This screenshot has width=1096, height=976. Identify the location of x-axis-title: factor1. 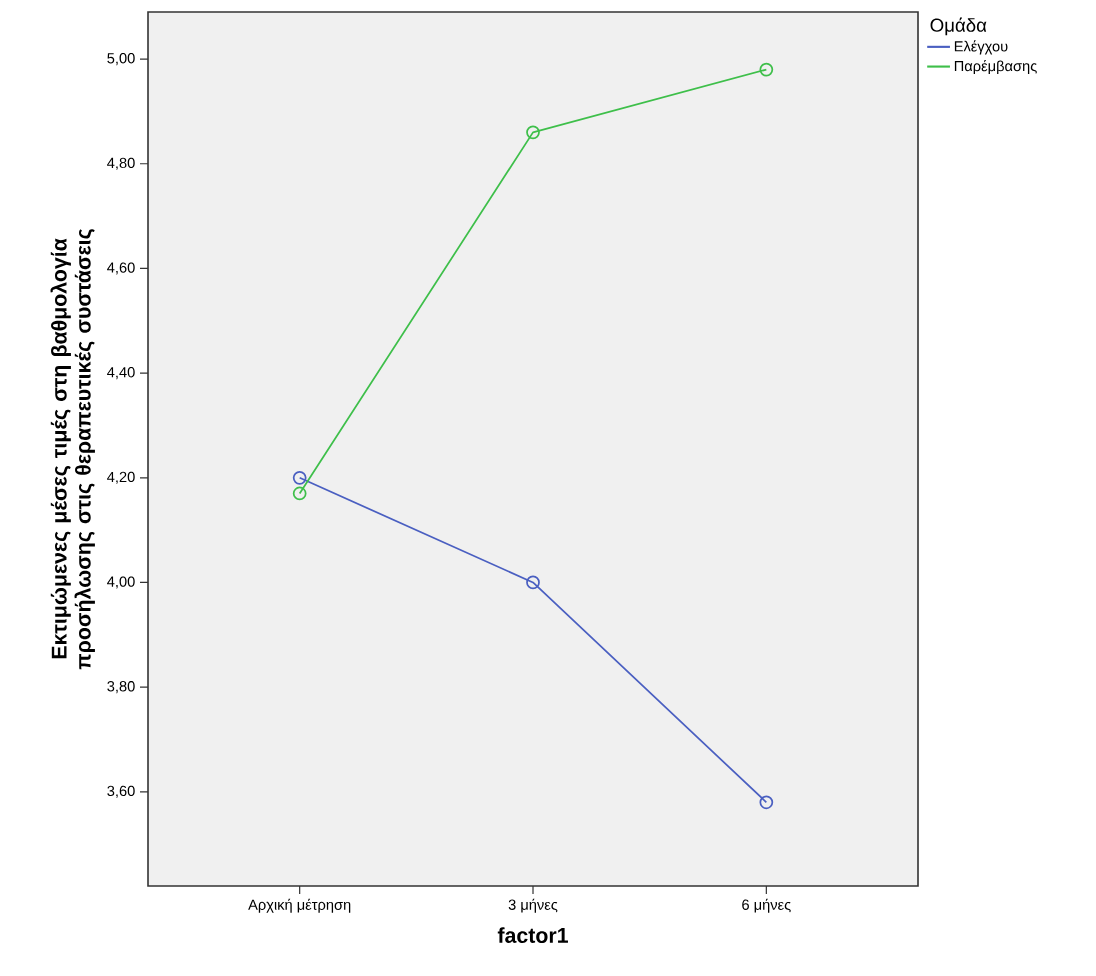
(532, 935).